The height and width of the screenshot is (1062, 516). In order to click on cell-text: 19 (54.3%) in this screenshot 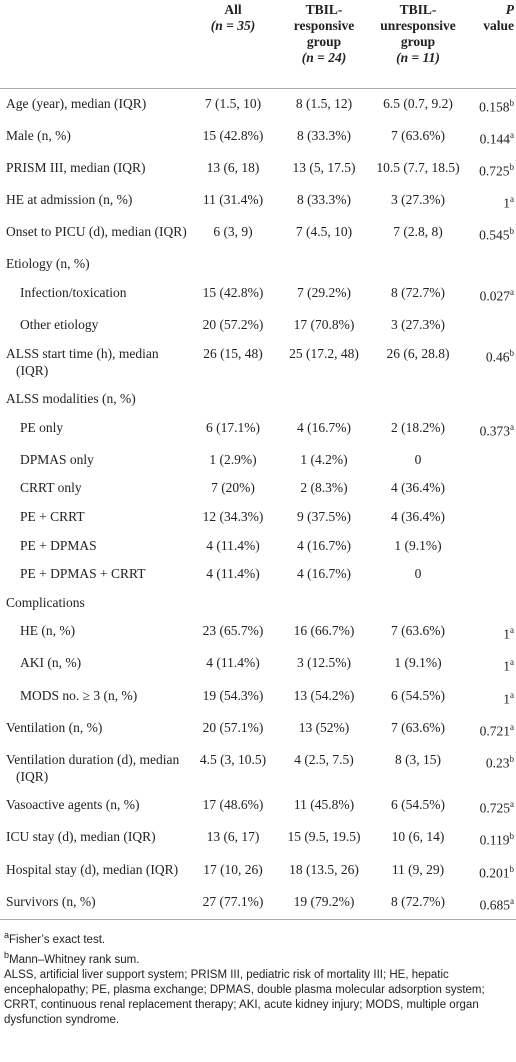, I will do `click(233, 695)`.